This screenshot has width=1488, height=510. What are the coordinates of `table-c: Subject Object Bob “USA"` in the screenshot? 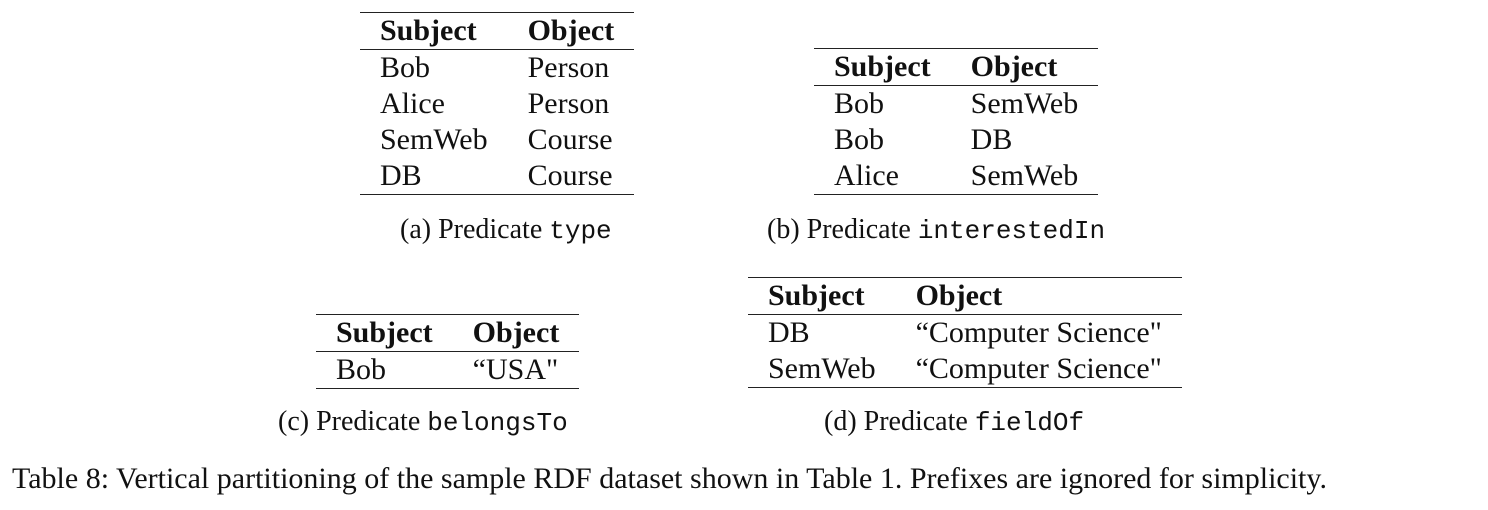 It's located at (448, 351).